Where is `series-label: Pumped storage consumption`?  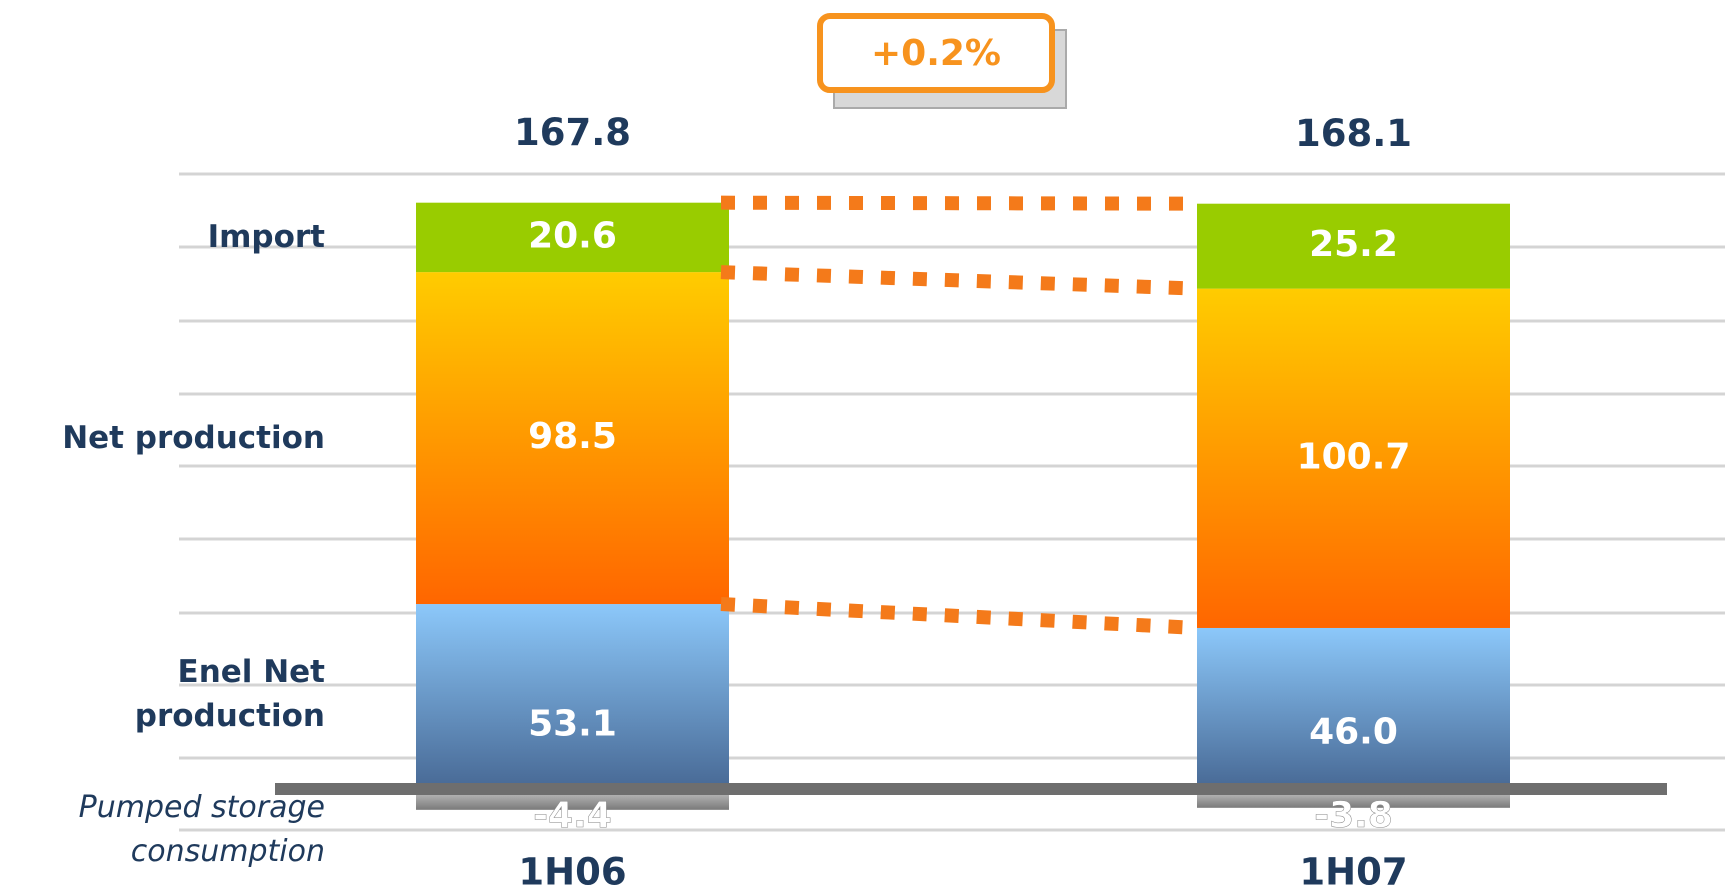
series-label: Pumped storage consumption is located at coordinates (201, 829).